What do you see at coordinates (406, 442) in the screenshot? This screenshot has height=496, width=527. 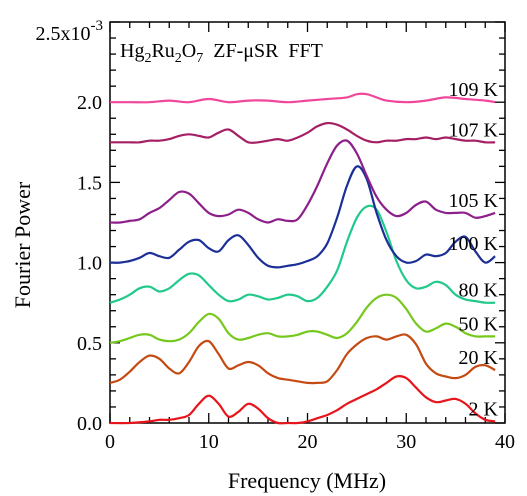 I see `x-tick-label: 30` at bounding box center [406, 442].